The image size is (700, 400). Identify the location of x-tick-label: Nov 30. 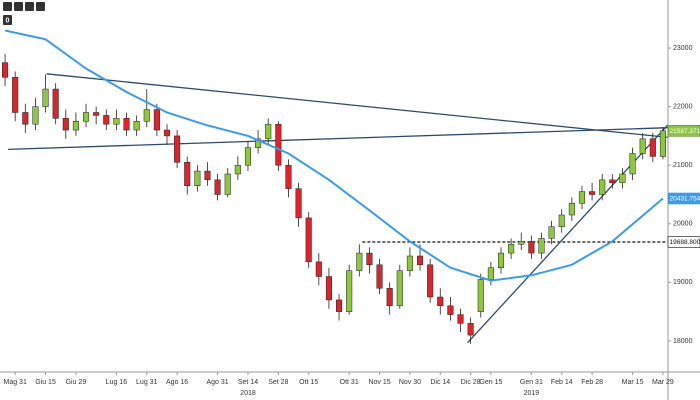
(410, 382).